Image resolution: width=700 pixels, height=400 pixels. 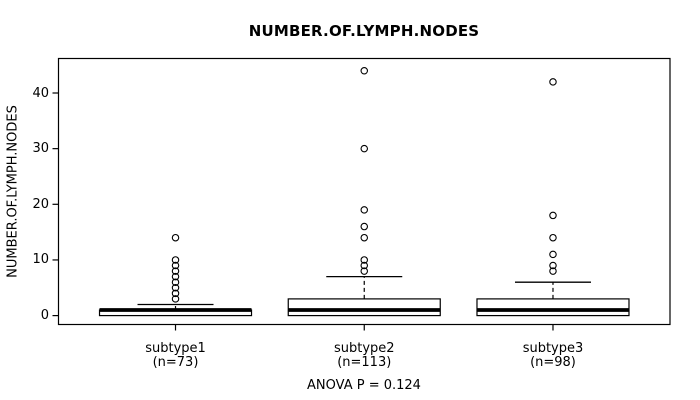 What do you see at coordinates (364, 307) in the screenshot?
I see `box-subtype2` at bounding box center [364, 307].